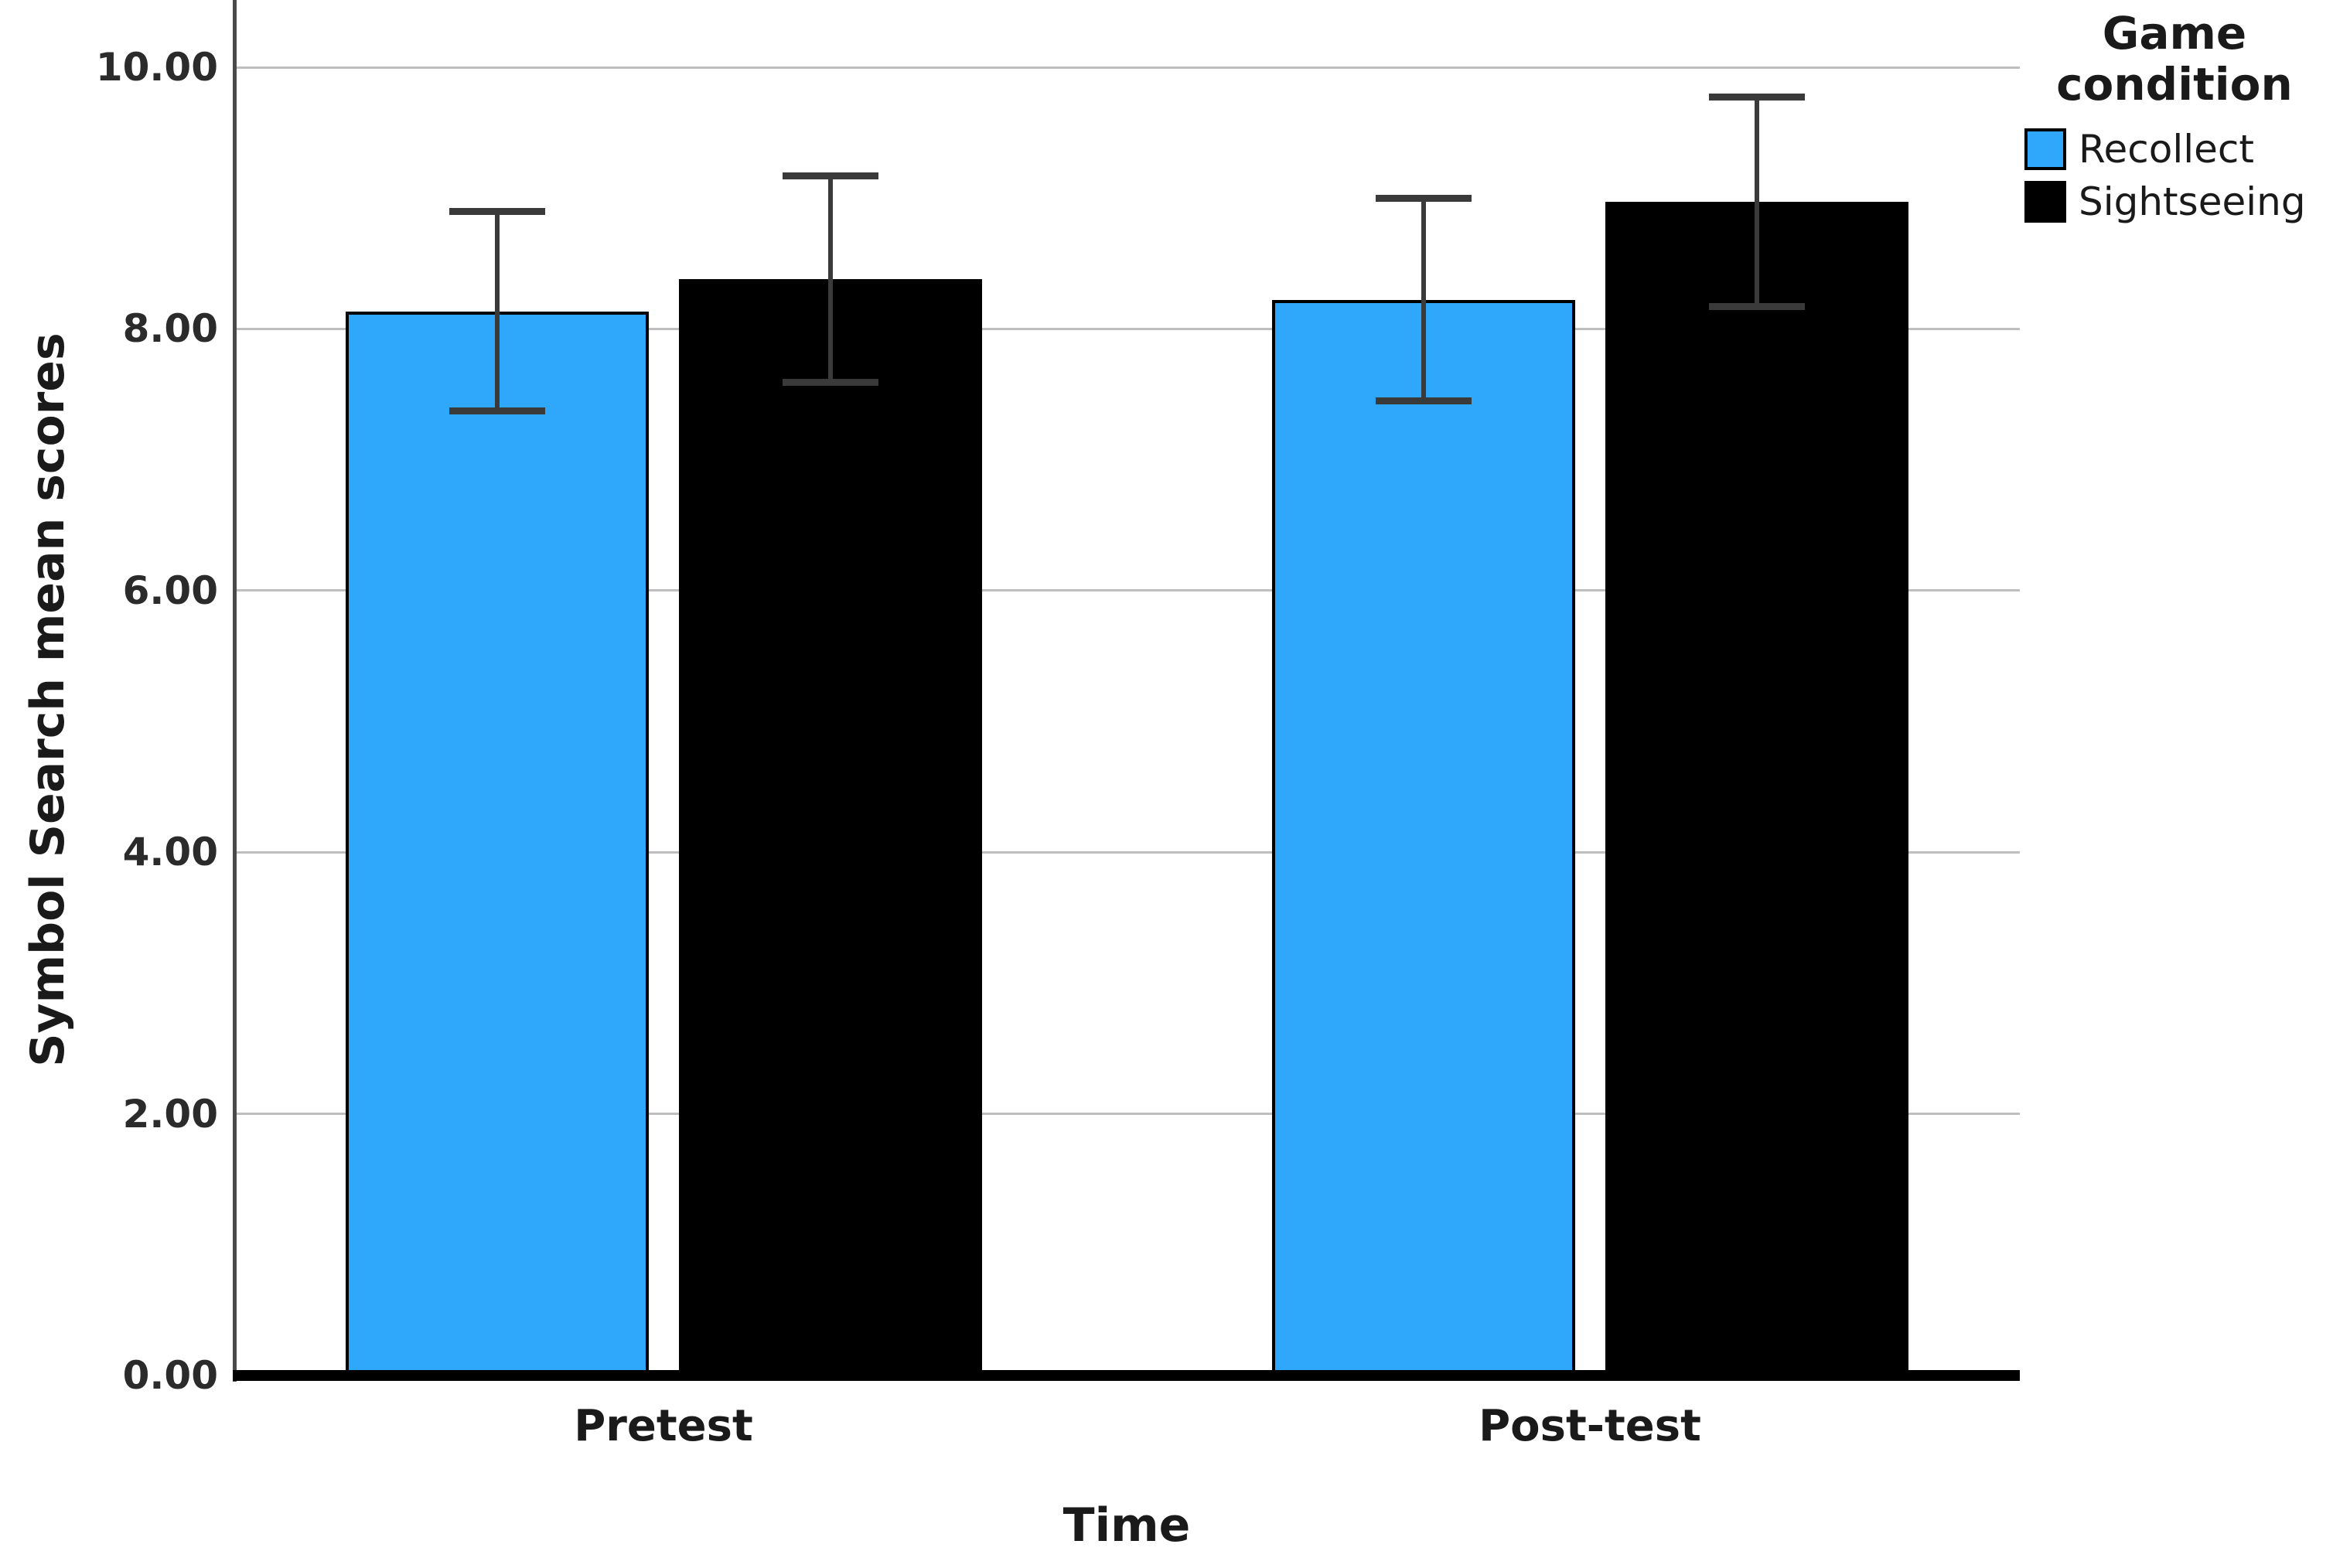 This screenshot has width=2333, height=1568. I want to click on legend-item: Recollect, so click(2176, 149).